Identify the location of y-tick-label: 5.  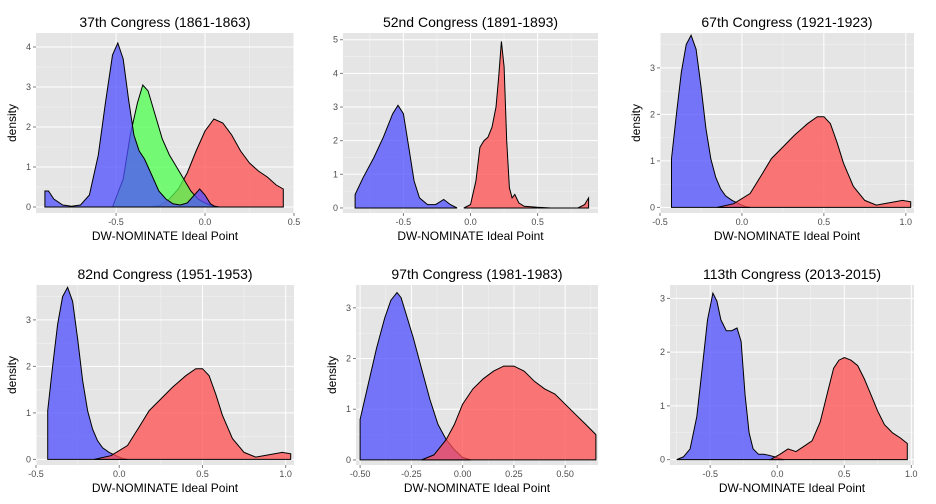
(335, 40).